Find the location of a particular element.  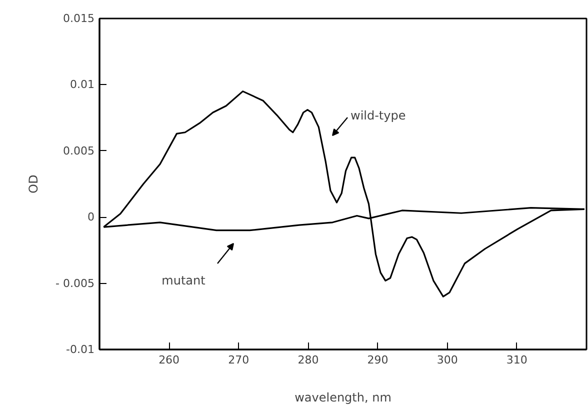

x-axis-title: wavelength, nm is located at coordinates (343, 397).